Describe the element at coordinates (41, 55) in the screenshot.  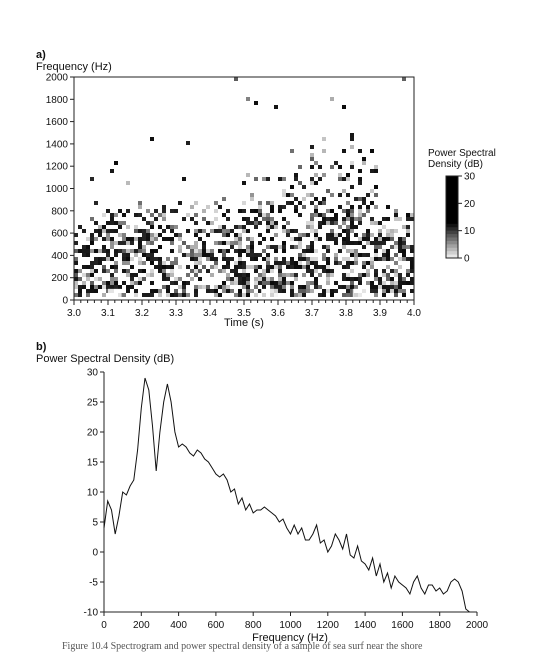
I see `panel-a-label: a)` at that location.